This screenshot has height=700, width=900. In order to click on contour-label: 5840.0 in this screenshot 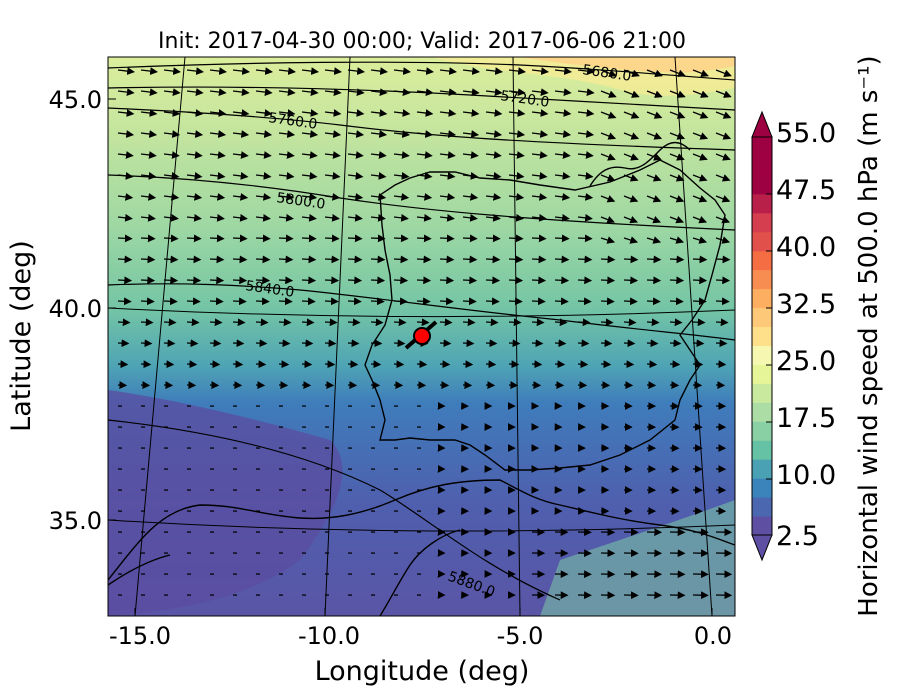, I will do `click(269, 289)`.